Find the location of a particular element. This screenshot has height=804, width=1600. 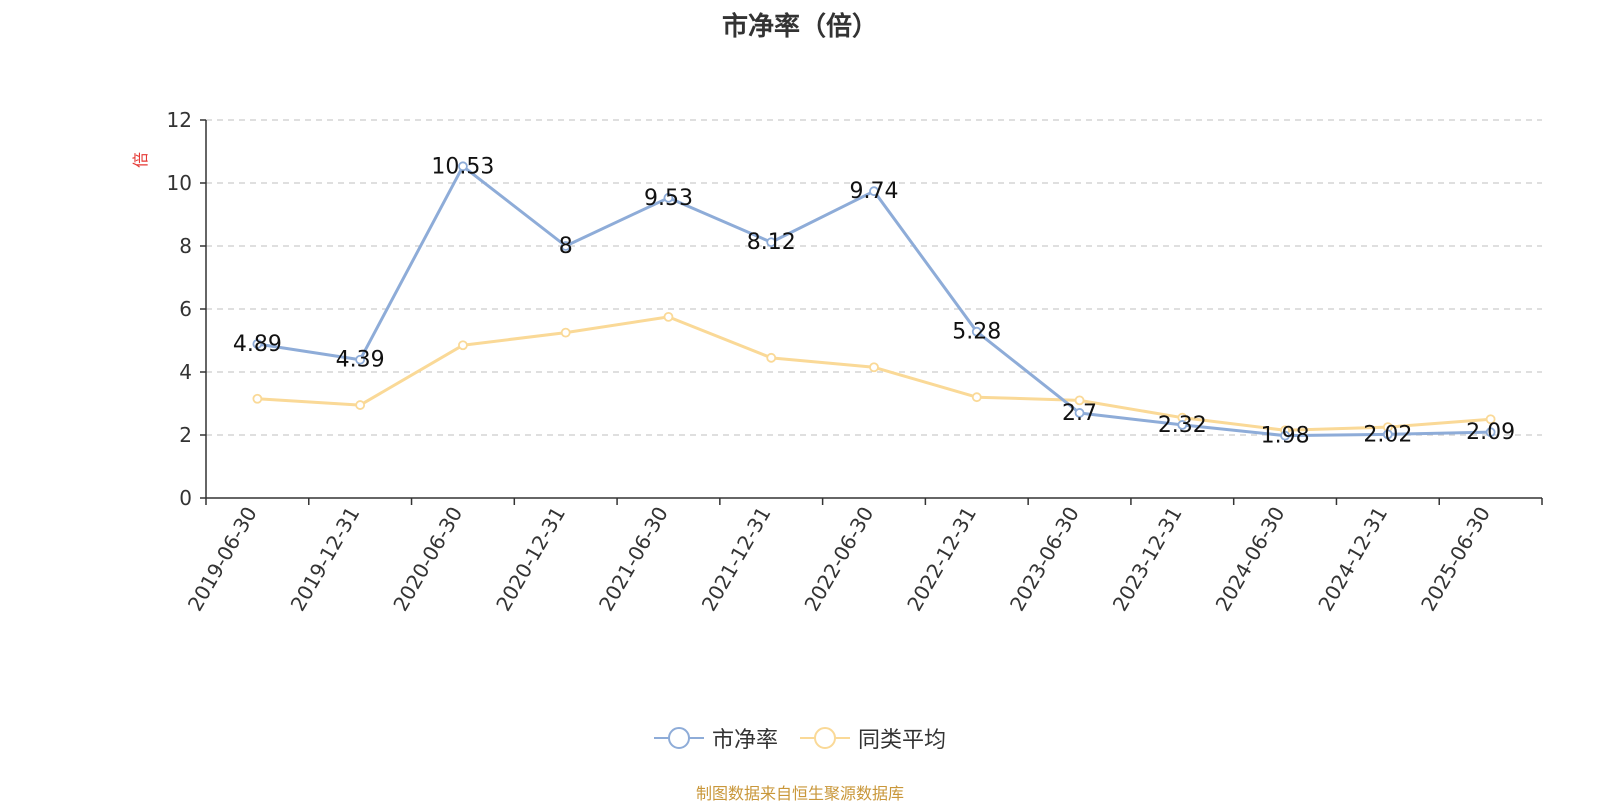

legend-item-series-0: 市净率 is located at coordinates (715, 738).